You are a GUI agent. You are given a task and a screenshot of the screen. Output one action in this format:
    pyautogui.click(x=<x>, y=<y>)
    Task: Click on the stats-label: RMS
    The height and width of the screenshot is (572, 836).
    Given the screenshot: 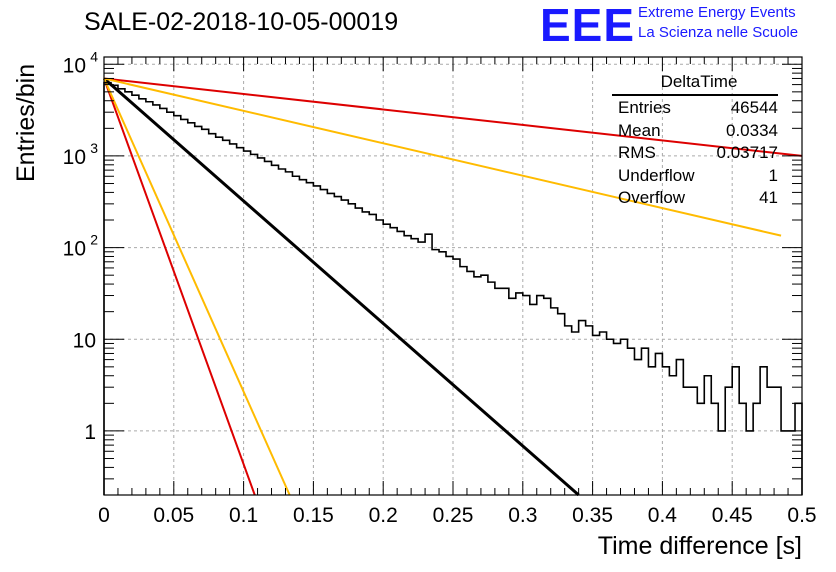 What is the action you would take?
    pyautogui.click(x=637, y=153)
    